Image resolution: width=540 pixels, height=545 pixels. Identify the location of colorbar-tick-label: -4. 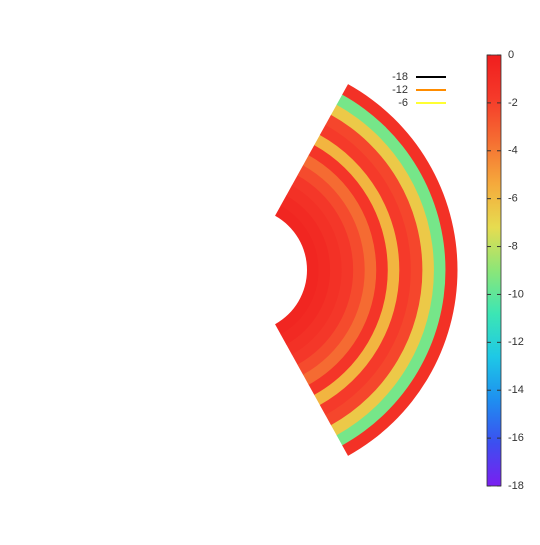
(513, 151).